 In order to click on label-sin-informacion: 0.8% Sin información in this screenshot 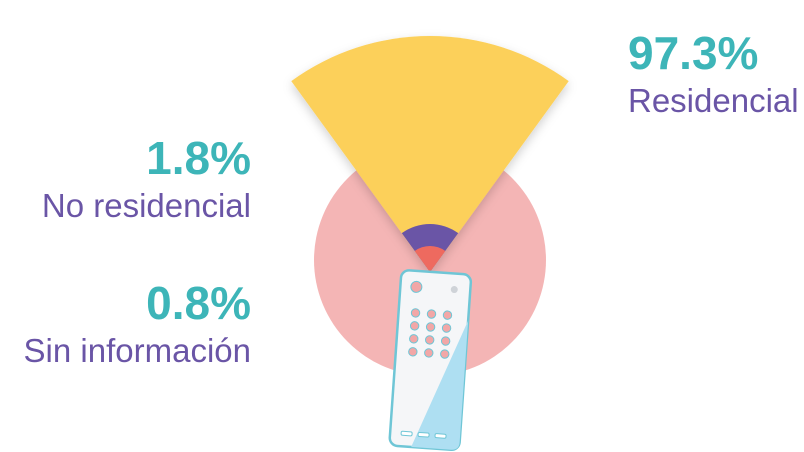, I will do `click(137, 323)`.